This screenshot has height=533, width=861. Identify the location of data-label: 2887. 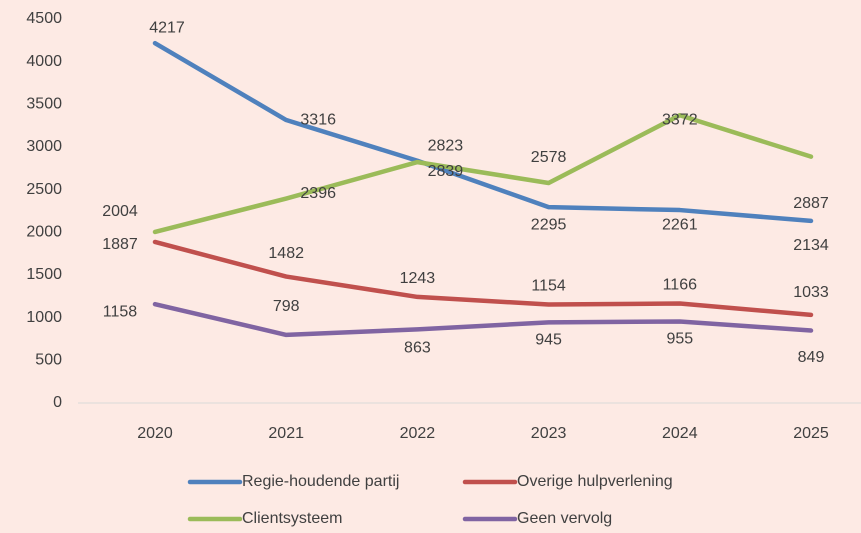
(811, 203).